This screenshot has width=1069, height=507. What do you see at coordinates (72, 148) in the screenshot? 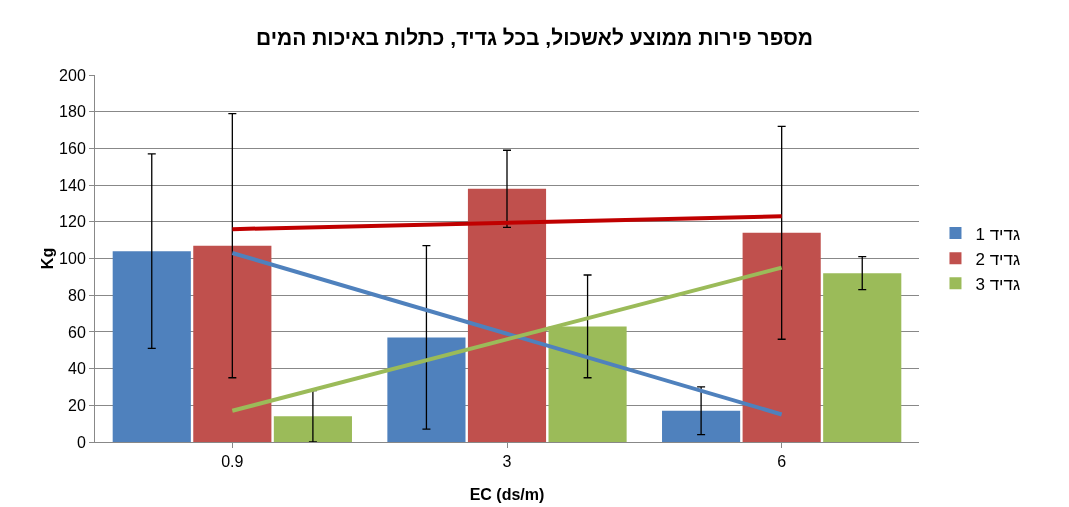
I see `y-tick-label: 160` at bounding box center [72, 148].